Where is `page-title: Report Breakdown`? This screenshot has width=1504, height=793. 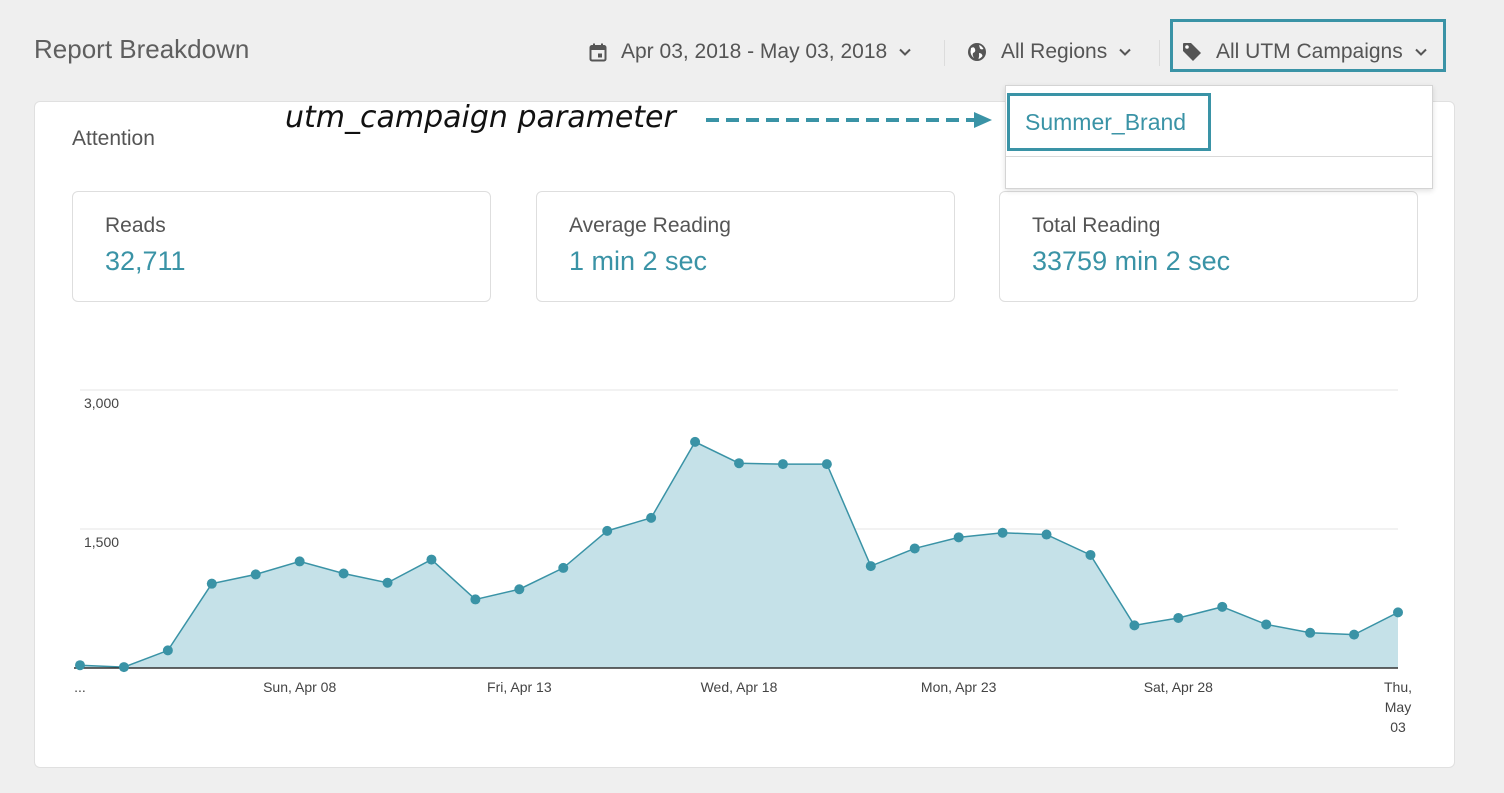
page-title: Report Breakdown is located at coordinates (142, 49).